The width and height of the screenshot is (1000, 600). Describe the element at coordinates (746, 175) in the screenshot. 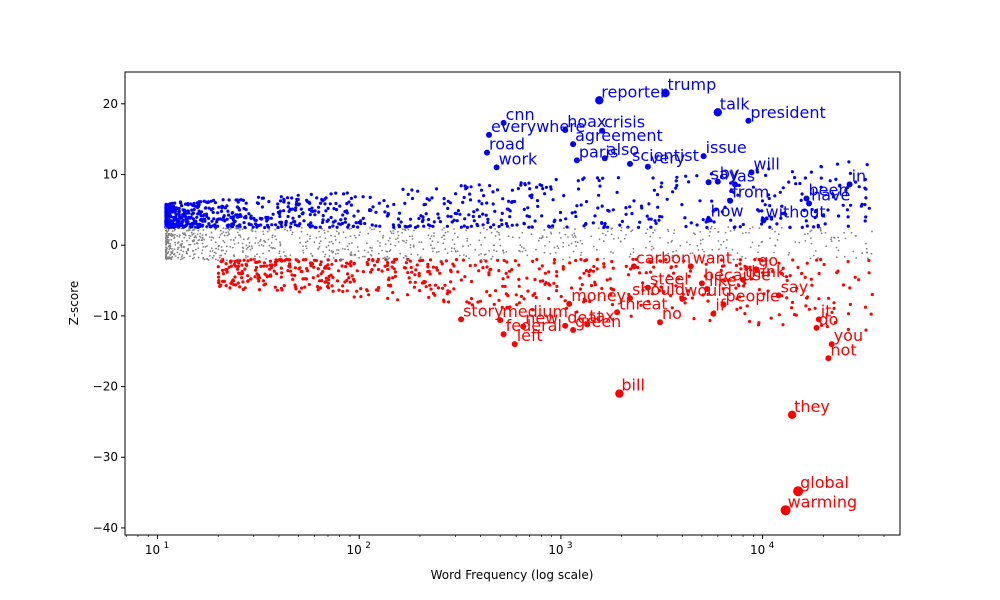

I see `point-label: as` at that location.